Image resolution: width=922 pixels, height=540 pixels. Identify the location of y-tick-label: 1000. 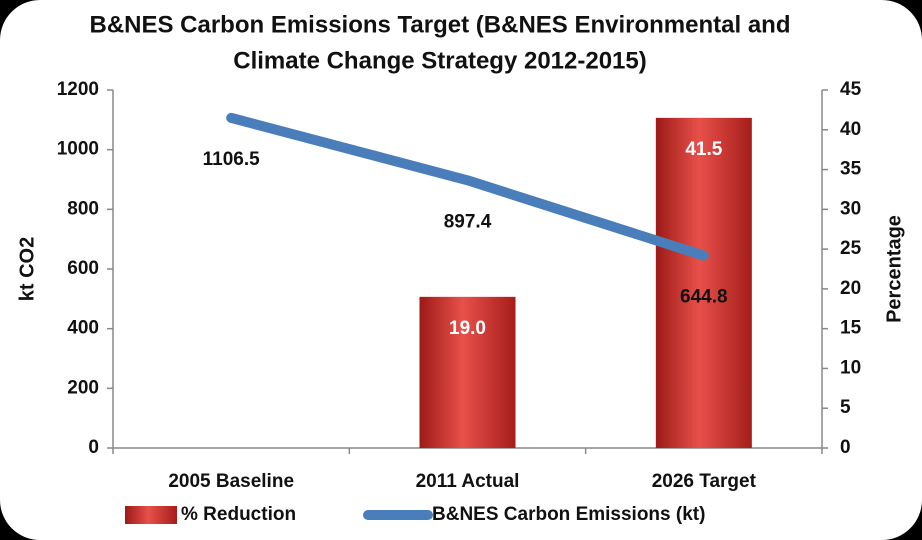
(78, 149).